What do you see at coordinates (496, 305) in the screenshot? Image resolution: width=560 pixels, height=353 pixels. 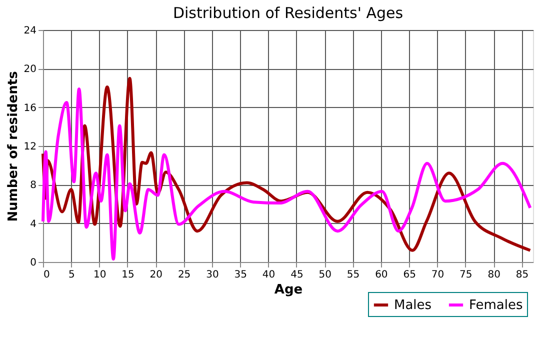 I see `legend-label: Females` at bounding box center [496, 305].